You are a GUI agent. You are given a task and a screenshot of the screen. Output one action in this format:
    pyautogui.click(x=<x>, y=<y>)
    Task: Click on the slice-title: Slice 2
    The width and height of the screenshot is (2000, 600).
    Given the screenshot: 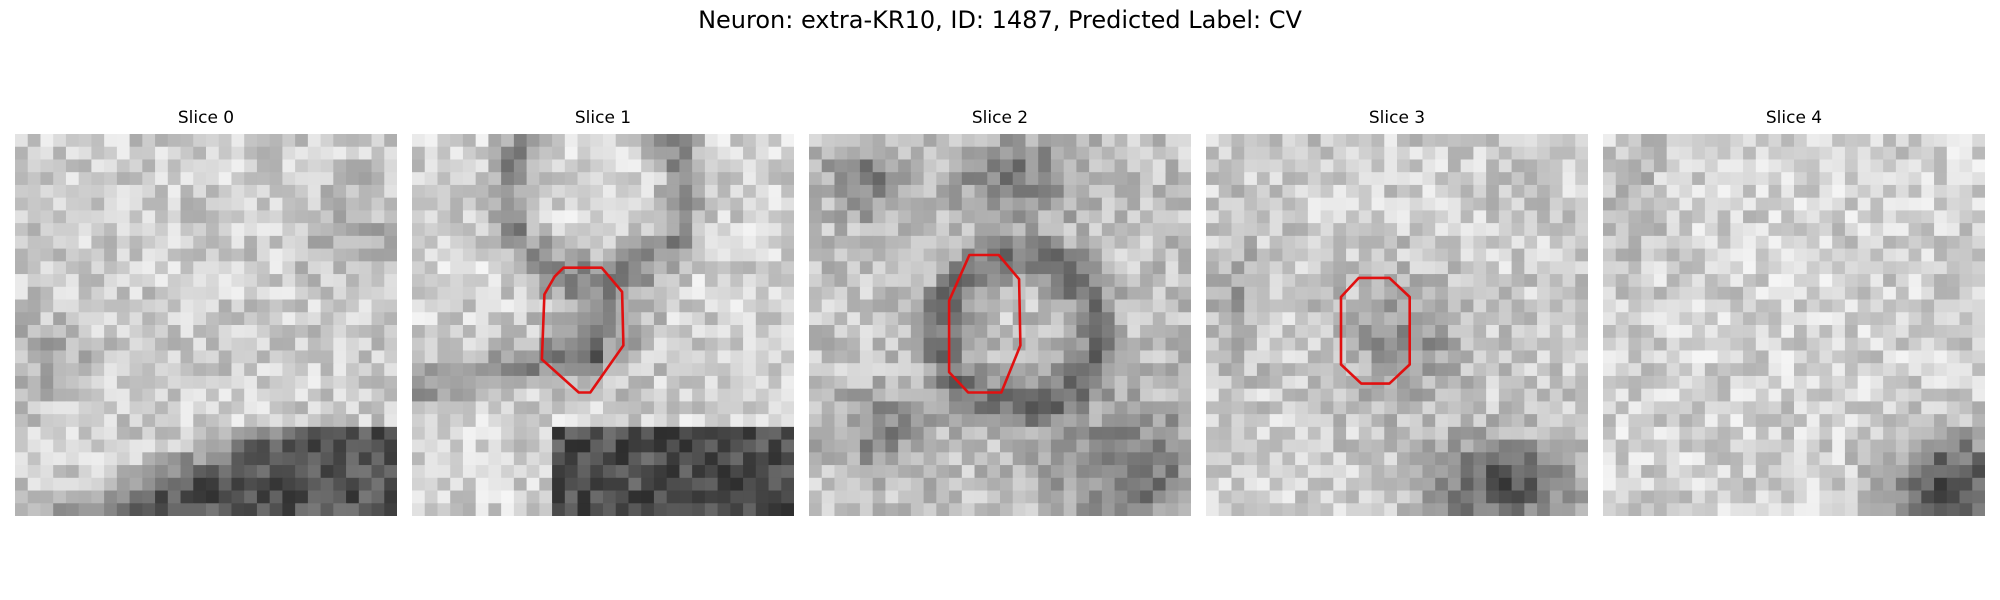 What is the action you would take?
    pyautogui.click(x=1000, y=118)
    